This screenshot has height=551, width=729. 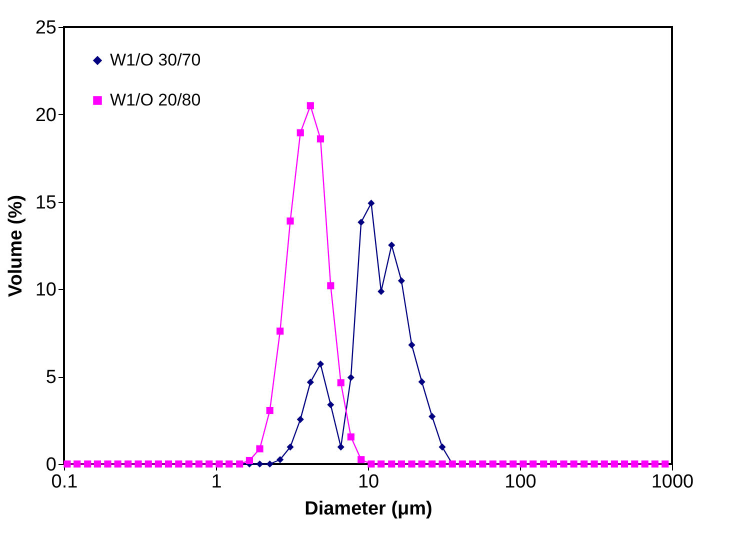 What do you see at coordinates (155, 100) in the screenshot?
I see `legend-label: W1/O 20/80` at bounding box center [155, 100].